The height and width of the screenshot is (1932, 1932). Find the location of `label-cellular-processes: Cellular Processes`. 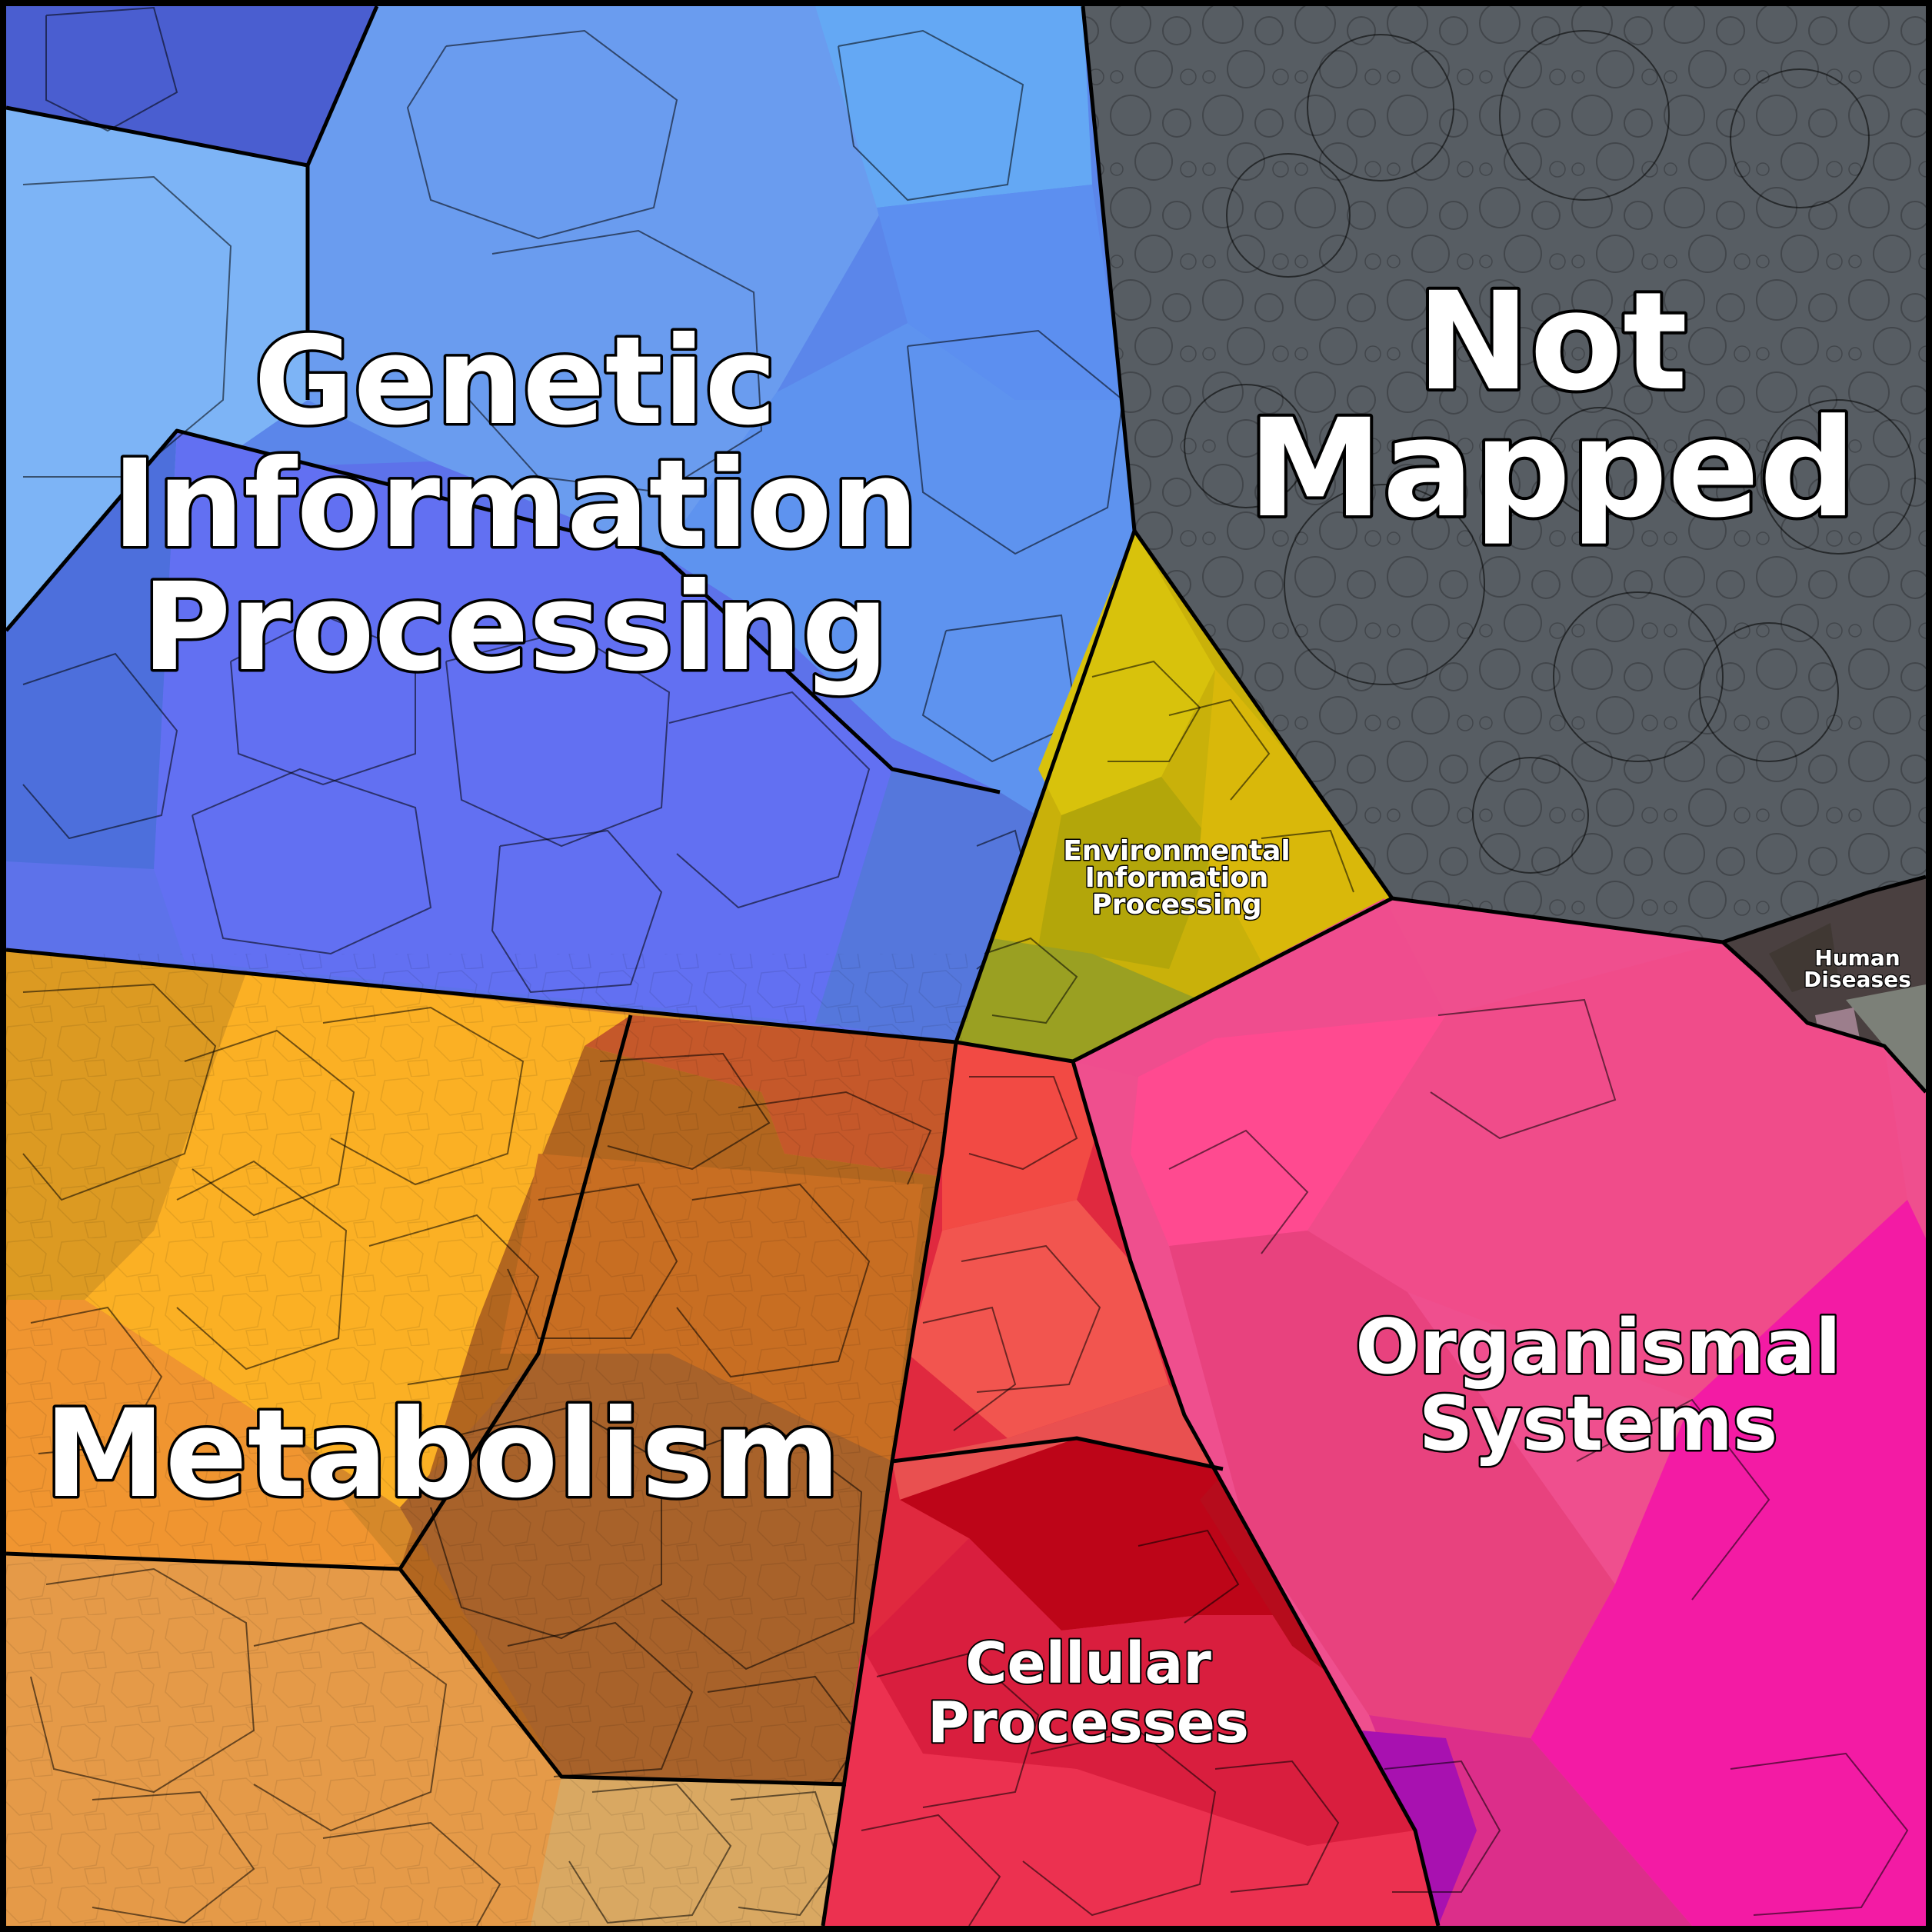

label-cellular-processes: Cellular Processes is located at coordinates (1088, 1693).